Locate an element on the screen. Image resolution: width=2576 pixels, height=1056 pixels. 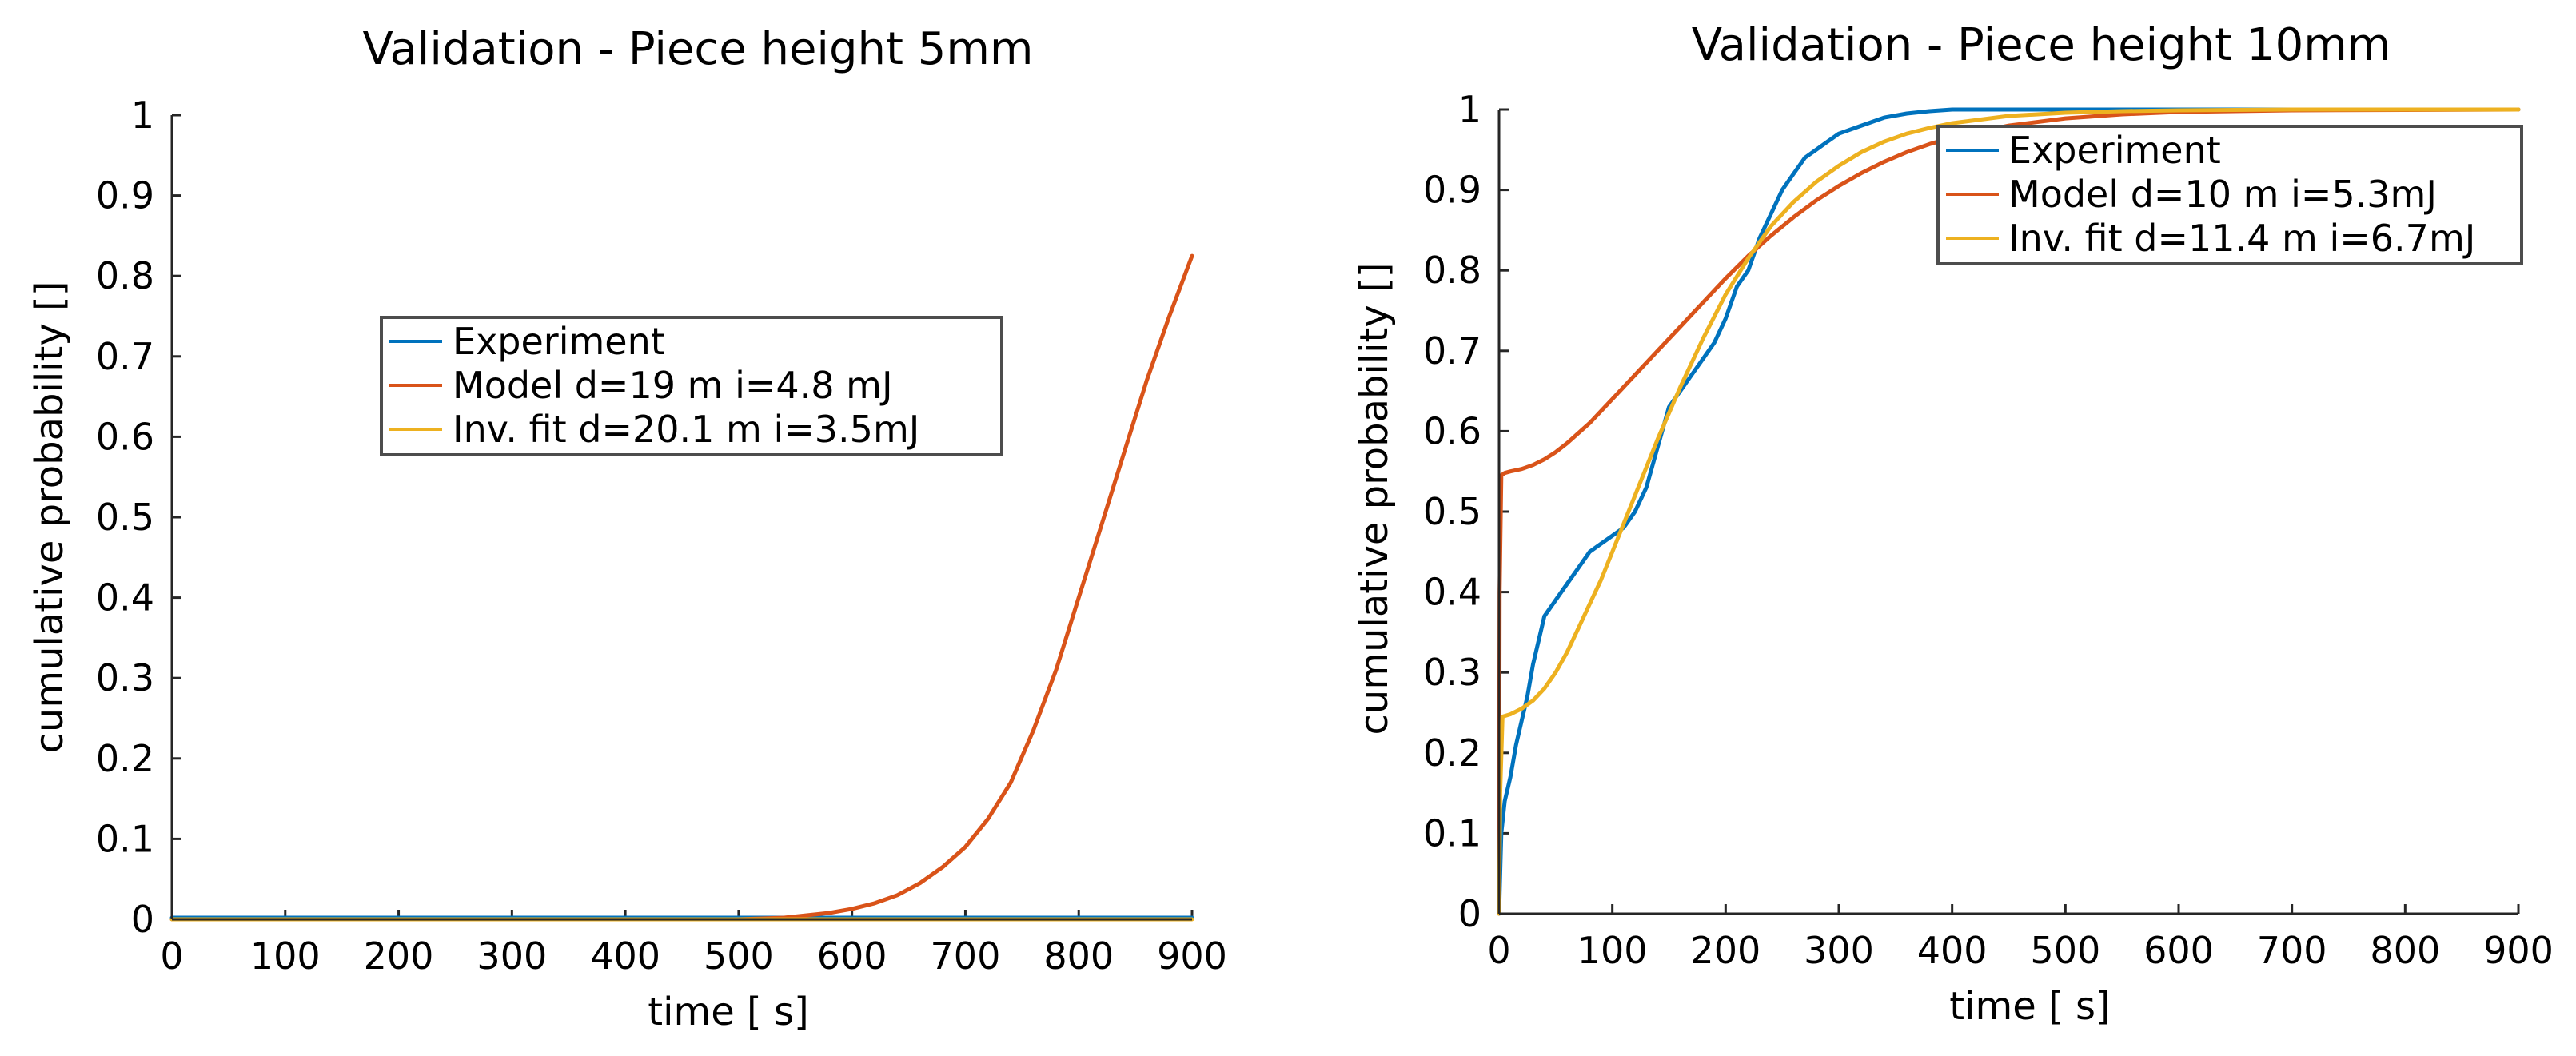
legend-label-model: Model d=19 m i=4.8 mJ is located at coordinates (673, 385).